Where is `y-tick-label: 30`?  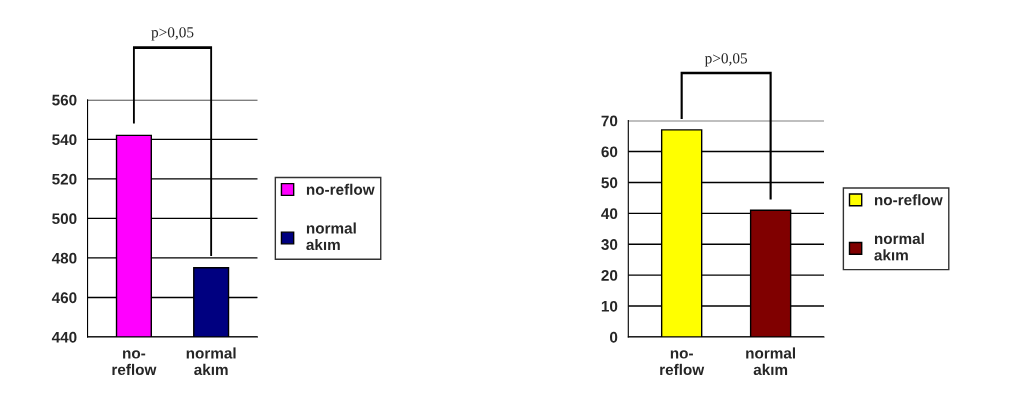
y-tick-label: 30 is located at coordinates (609, 244).